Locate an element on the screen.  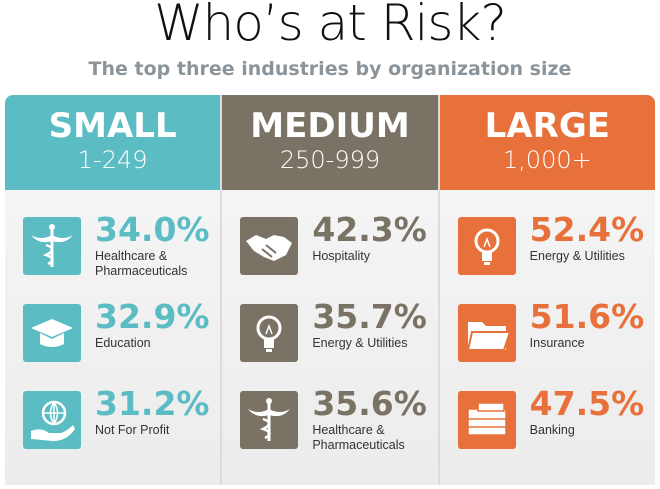
percentage: 42.3% is located at coordinates (369, 229).